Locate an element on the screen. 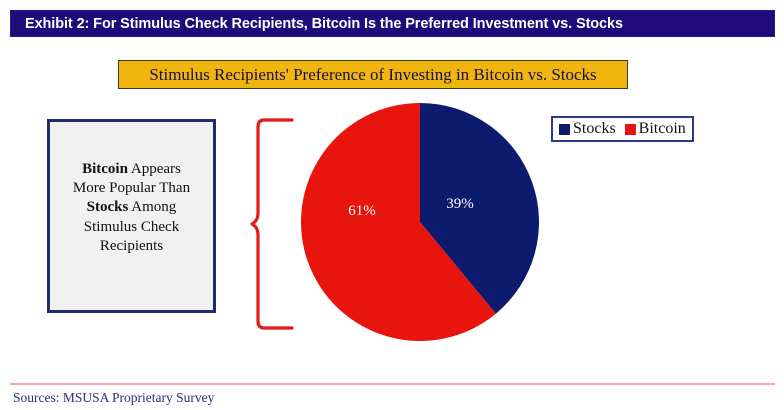 The height and width of the screenshot is (410, 784). callout-line3-rest: Among is located at coordinates (152, 207).